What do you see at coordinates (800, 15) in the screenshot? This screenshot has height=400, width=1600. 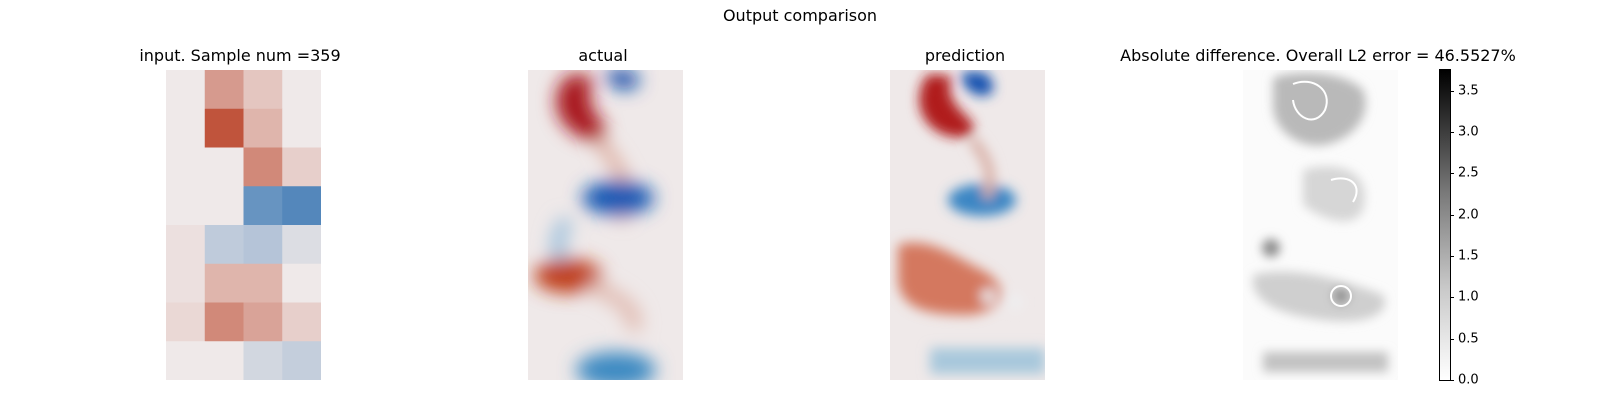 I see `figure-title: Output comparison` at bounding box center [800, 15].